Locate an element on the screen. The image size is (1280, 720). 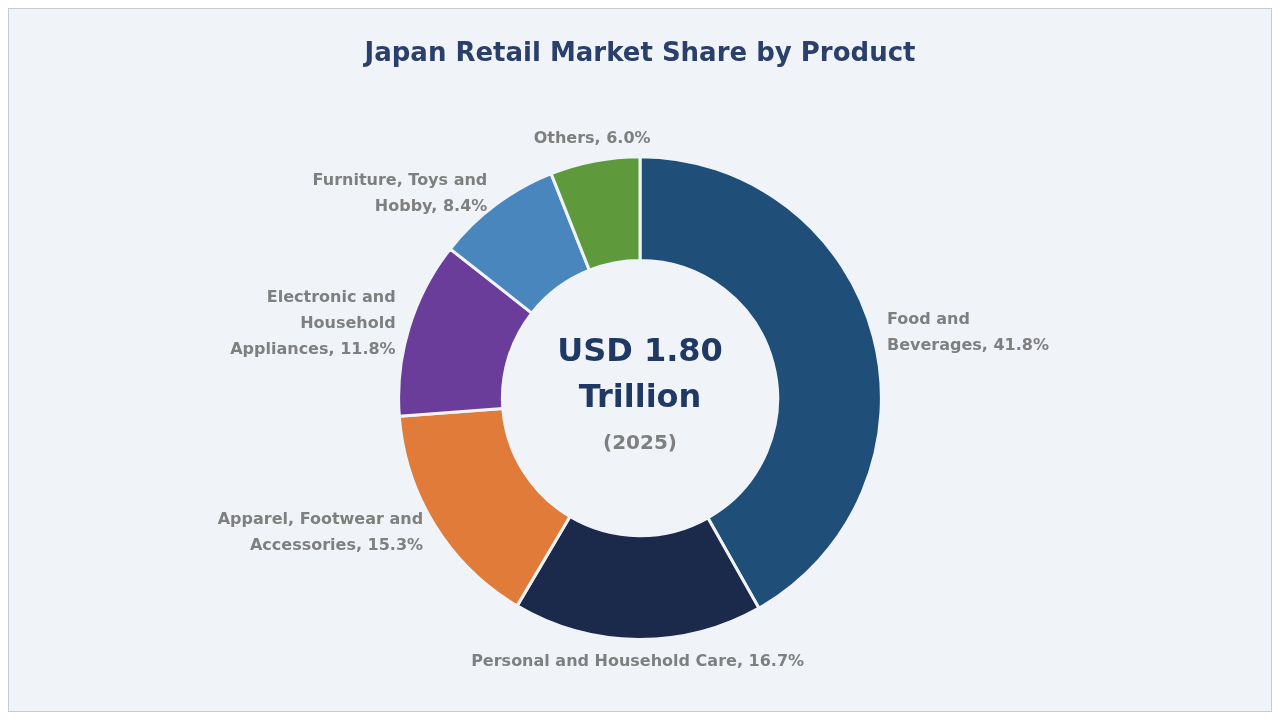
text: (2025) is located at coordinates (640, 442).